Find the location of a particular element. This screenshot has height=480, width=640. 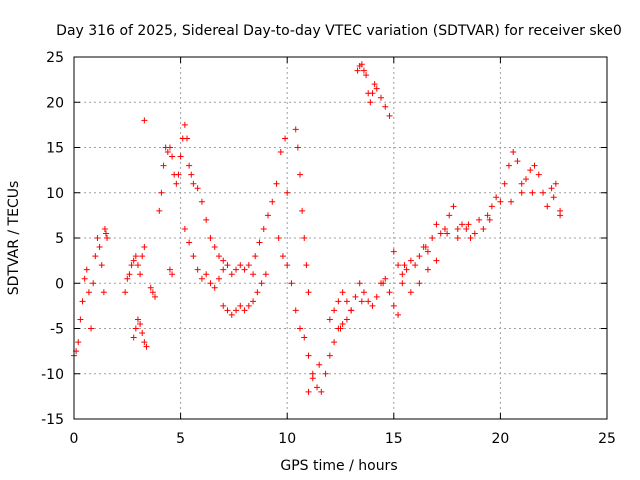

y-tick-label: -5 is located at coordinates (57, 330).